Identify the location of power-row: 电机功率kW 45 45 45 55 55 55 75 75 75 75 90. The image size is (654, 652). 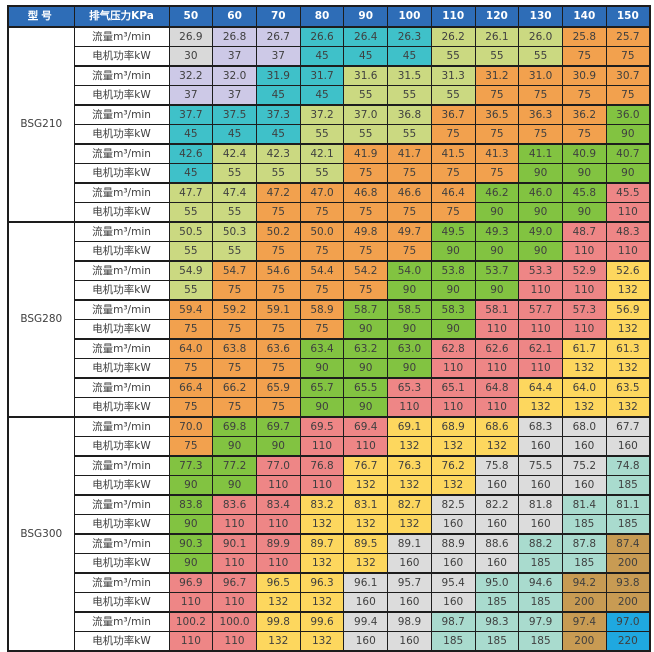
(329, 134).